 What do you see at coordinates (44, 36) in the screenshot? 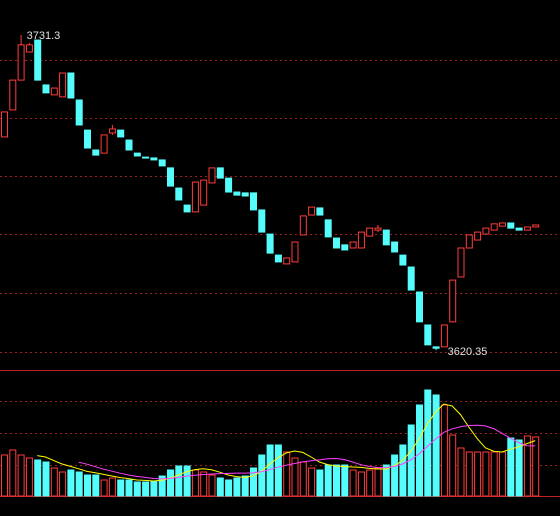
I see `high-label: 3731.3` at bounding box center [44, 36].